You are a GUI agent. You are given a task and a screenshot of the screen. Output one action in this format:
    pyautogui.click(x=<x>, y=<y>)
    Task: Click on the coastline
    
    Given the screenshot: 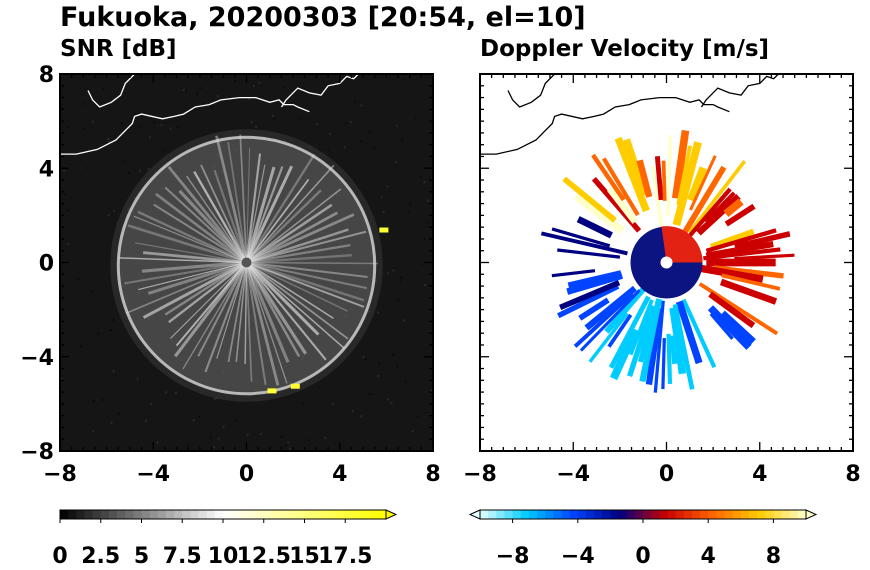 What is the action you would take?
    pyautogui.click(x=531, y=91)
    